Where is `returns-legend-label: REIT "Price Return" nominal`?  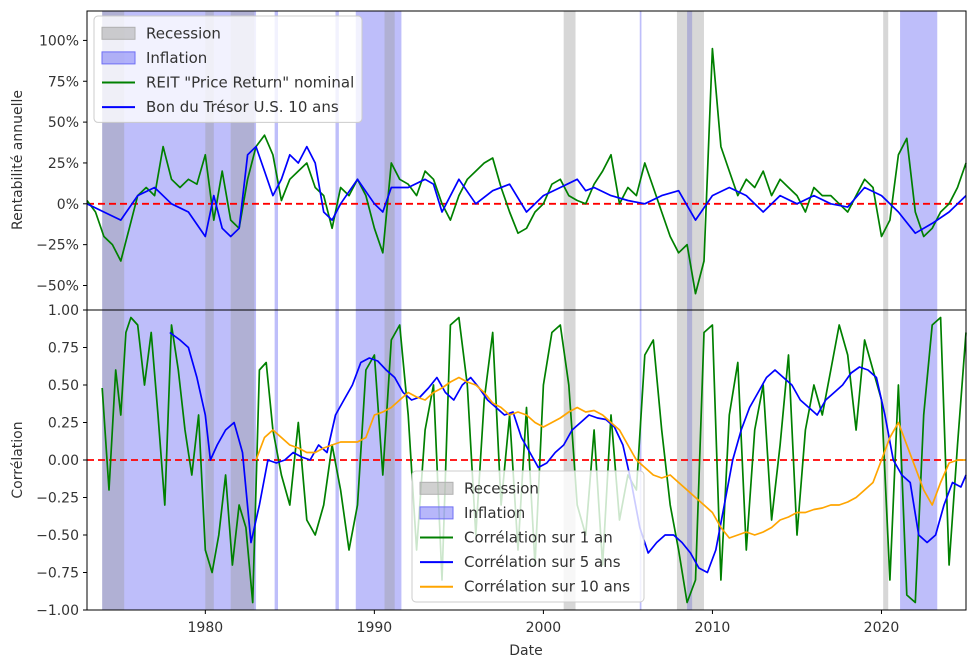
returns-legend-label: REIT "Price Return" nominal is located at coordinates (250, 83).